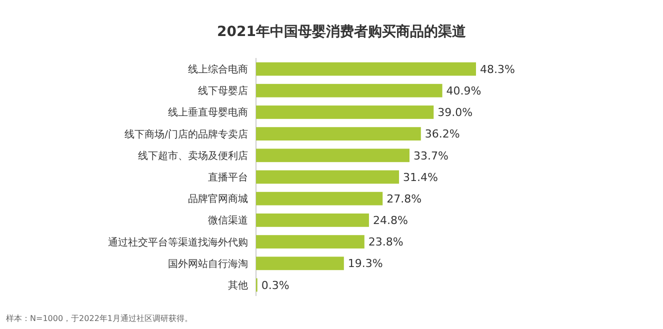  Describe the element at coordinates (218, 199) in the screenshot. I see `y-tick-label: 品牌官网商城` at that location.